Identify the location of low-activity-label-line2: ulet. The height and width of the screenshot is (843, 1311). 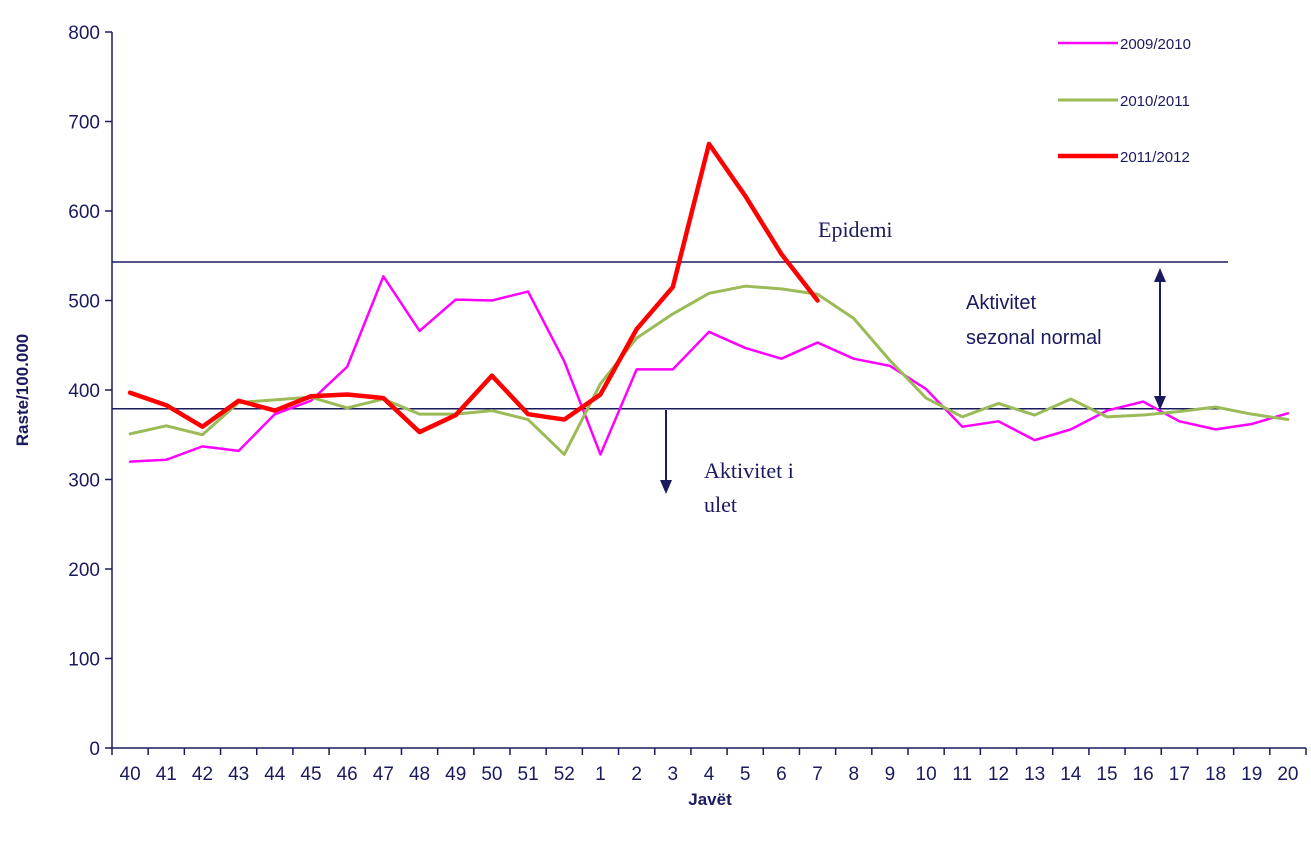
(720, 504).